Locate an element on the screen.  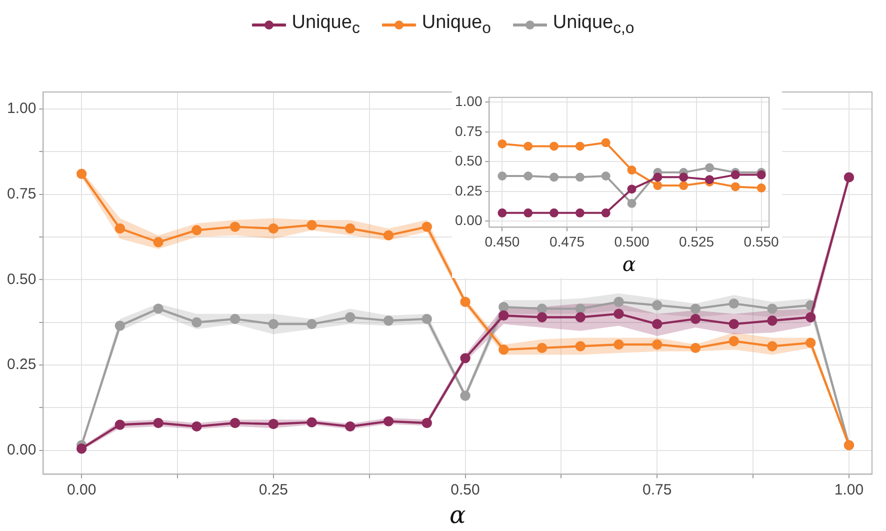
x-tick-label: 0.00 is located at coordinates (81, 489).